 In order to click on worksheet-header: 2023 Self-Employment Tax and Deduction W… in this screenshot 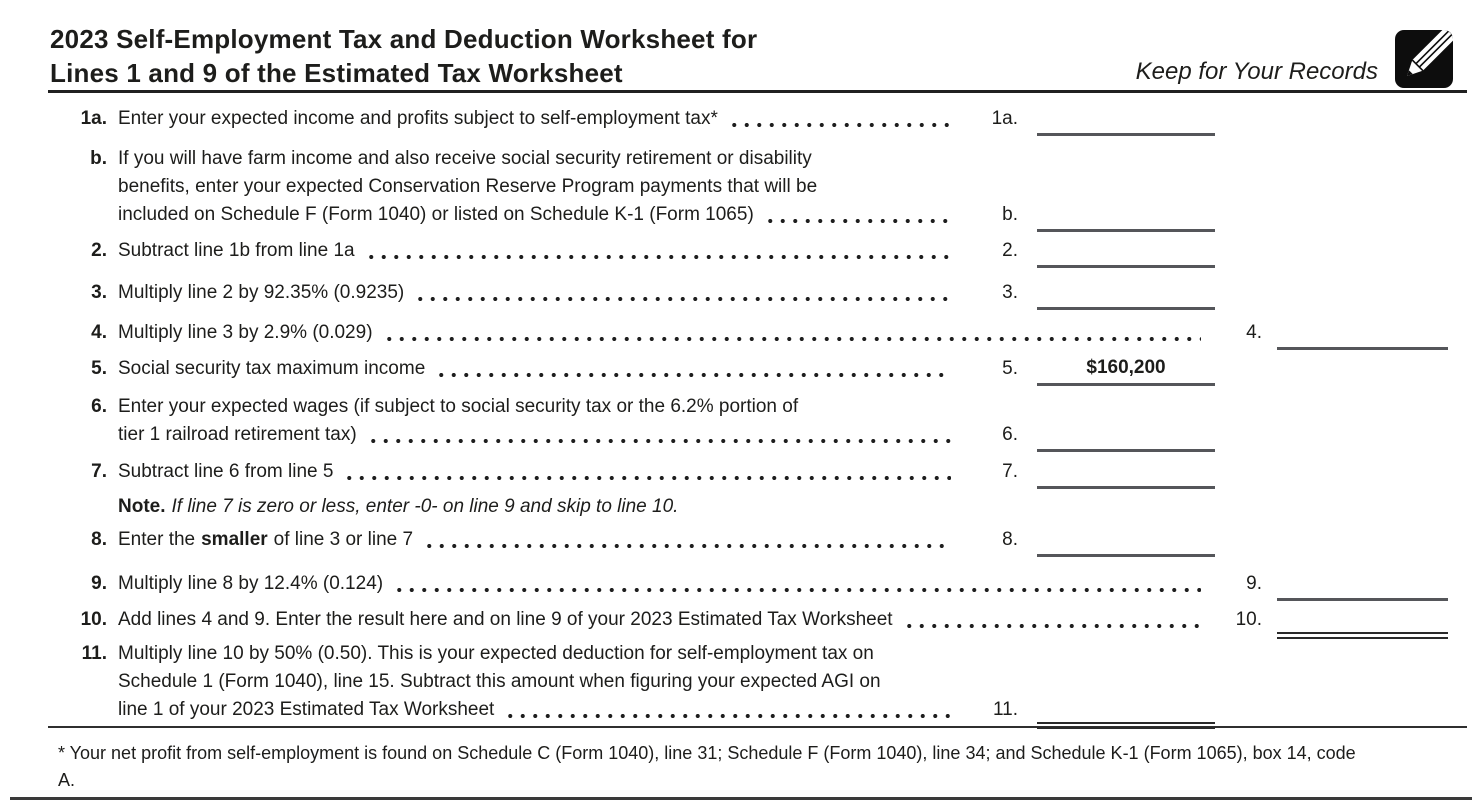, I will do `click(741, 45)`.